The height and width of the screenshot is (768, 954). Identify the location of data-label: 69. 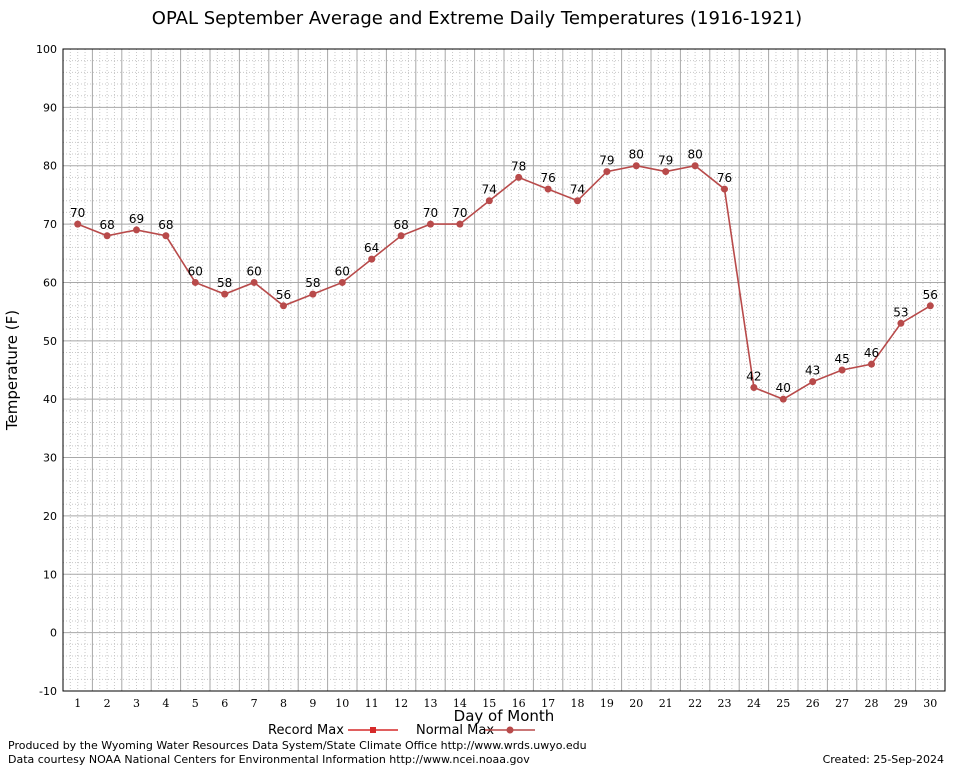
(136, 219).